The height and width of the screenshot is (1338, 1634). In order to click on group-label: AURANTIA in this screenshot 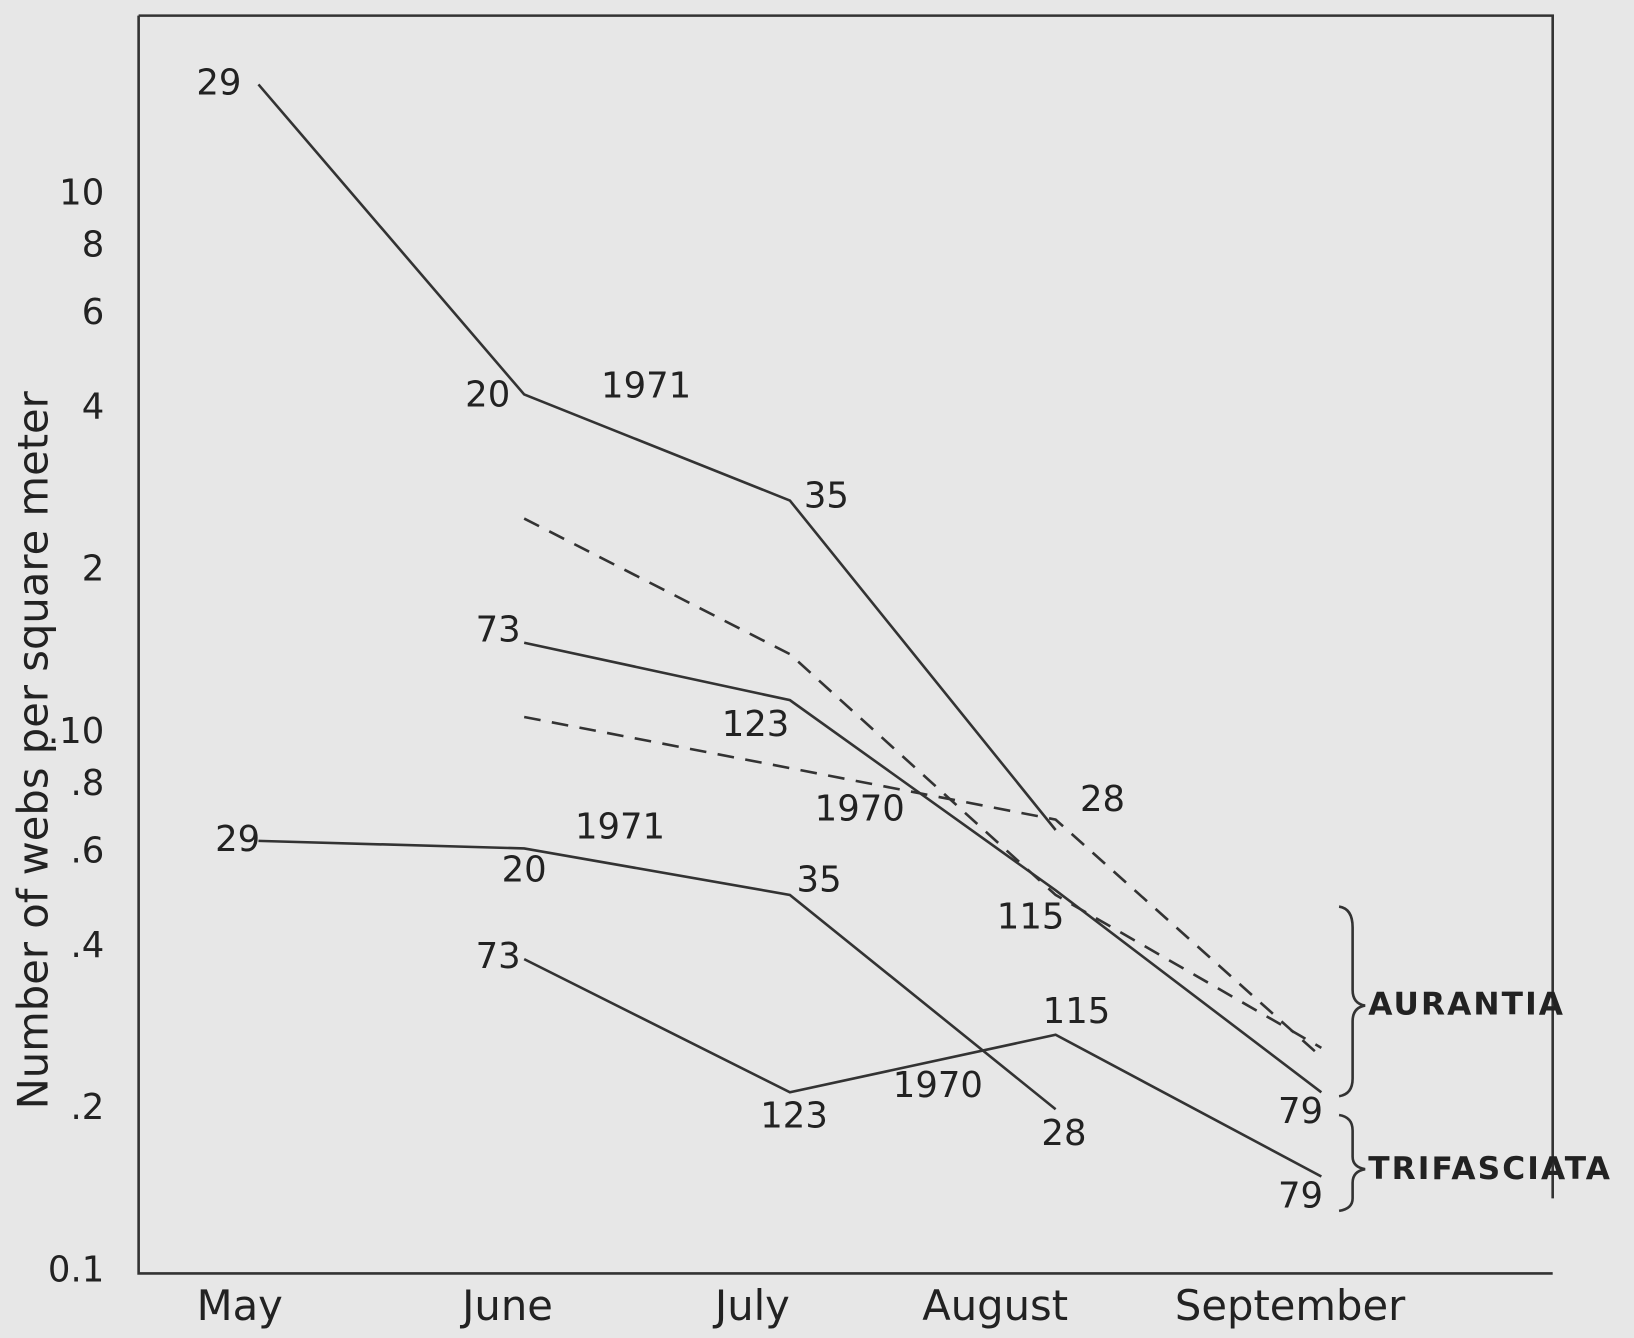, I will do `click(1466, 1005)`.